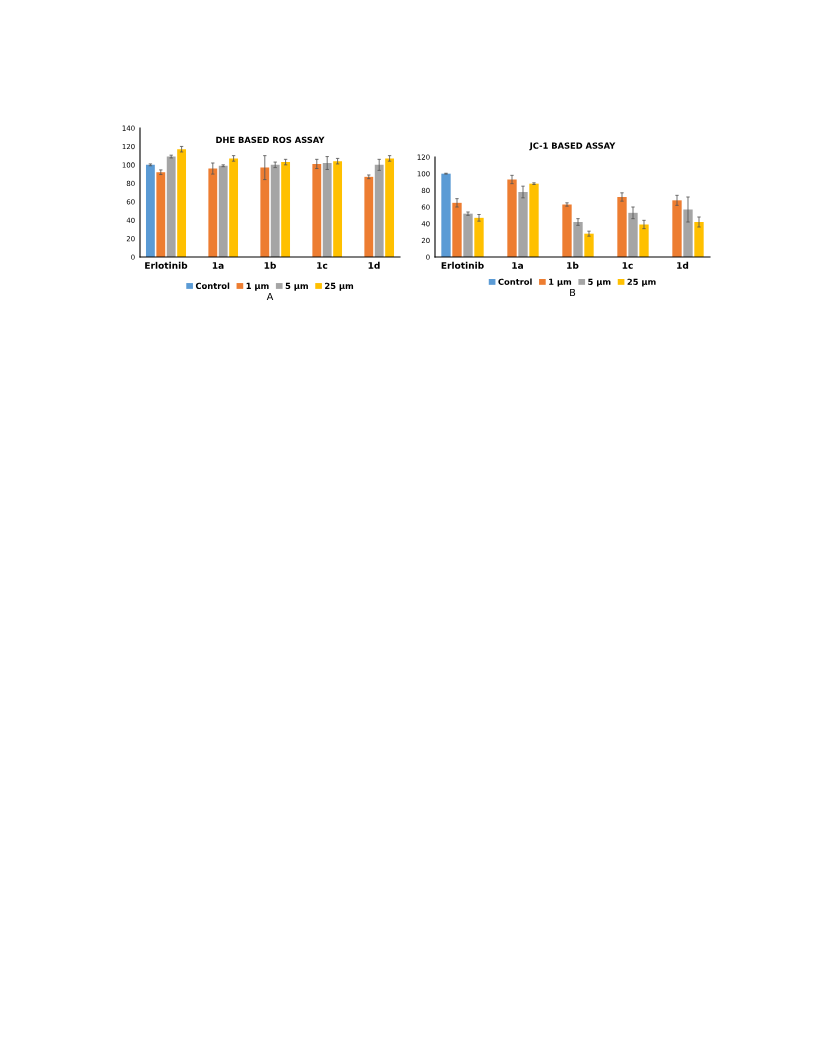 The image size is (816, 1056). What do you see at coordinates (270, 296) in the screenshot?
I see `text: A` at bounding box center [270, 296].